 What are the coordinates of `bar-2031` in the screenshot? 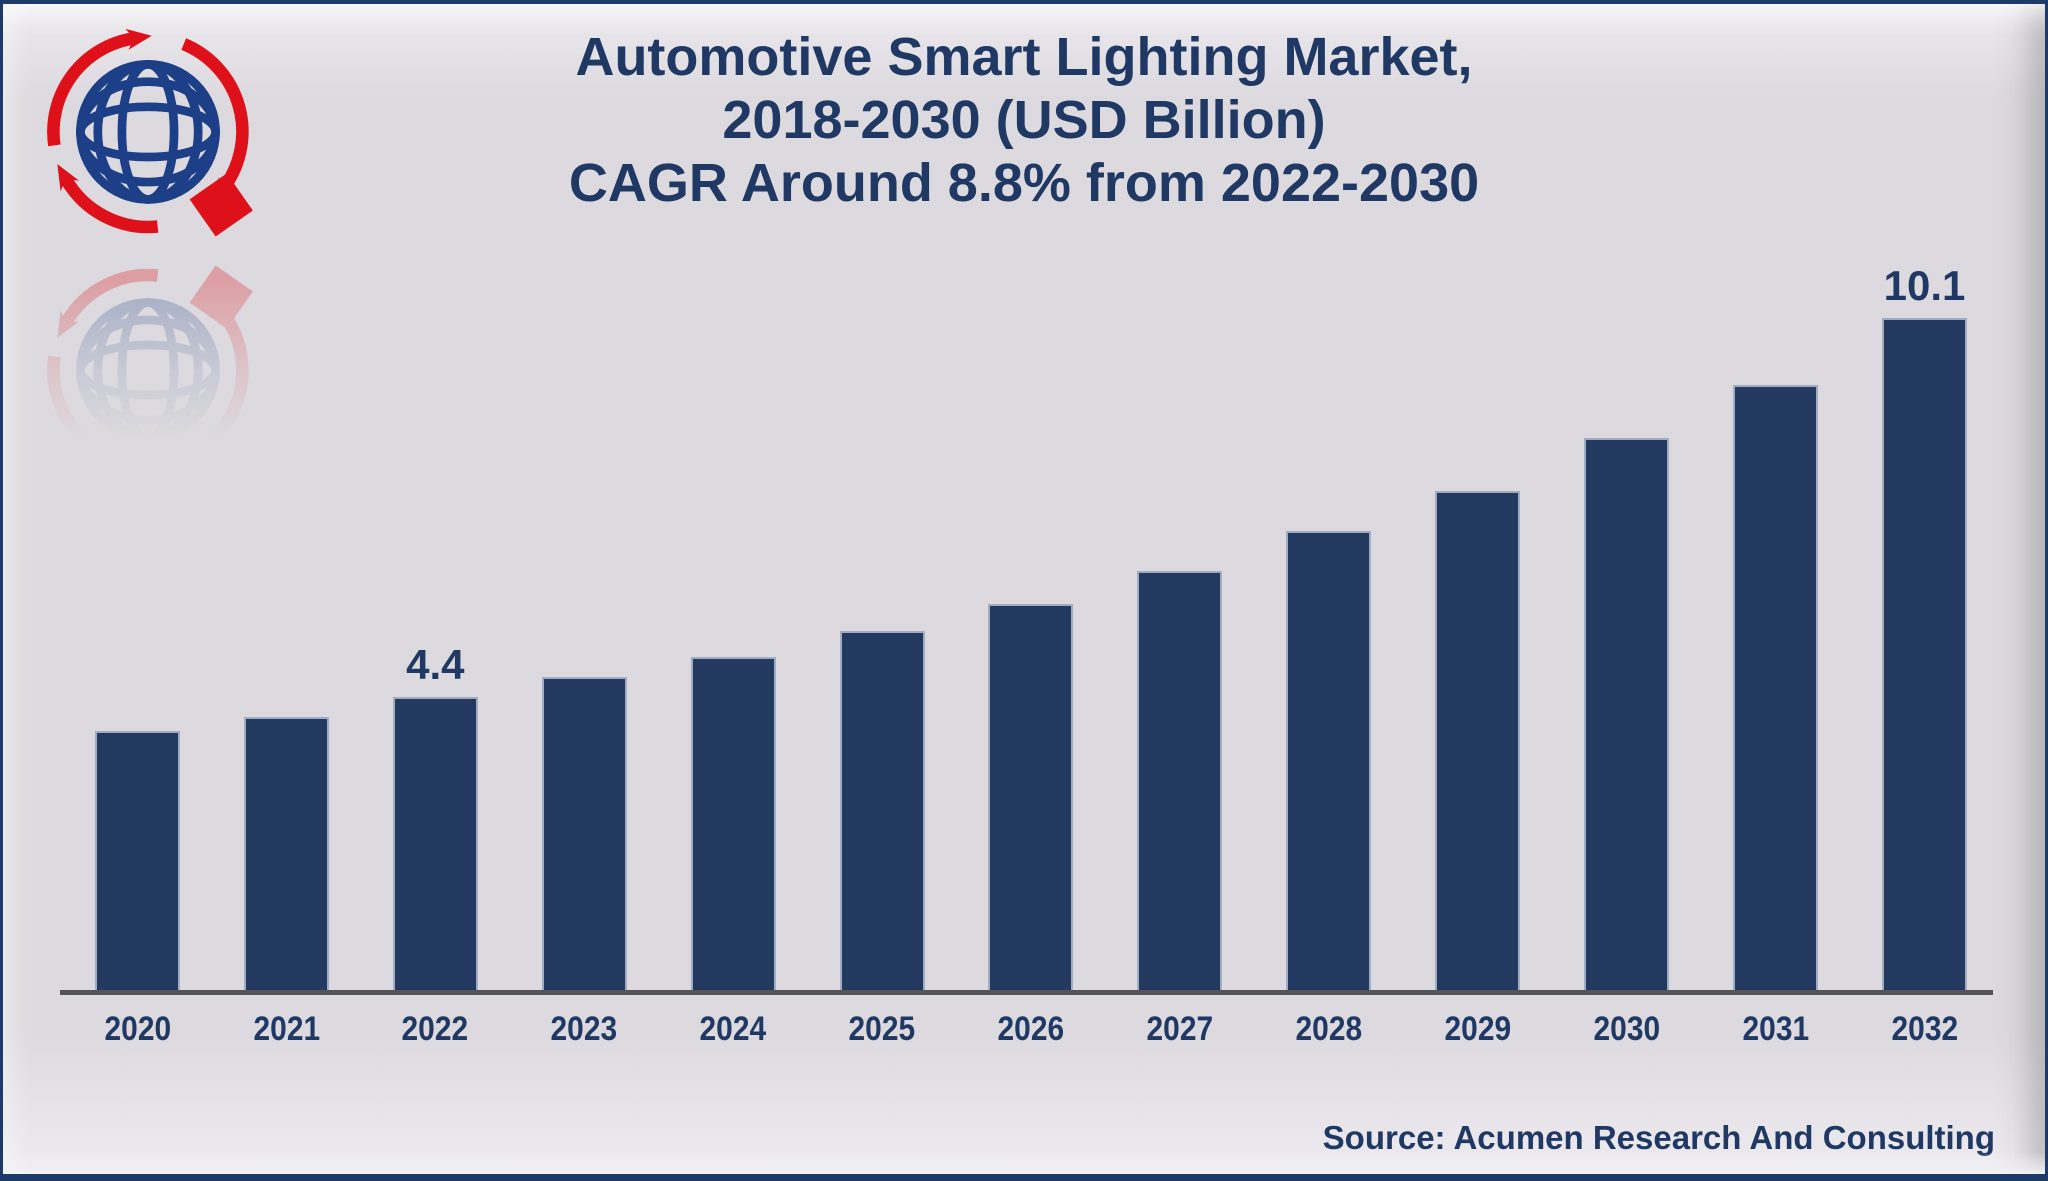 It's located at (1776, 687).